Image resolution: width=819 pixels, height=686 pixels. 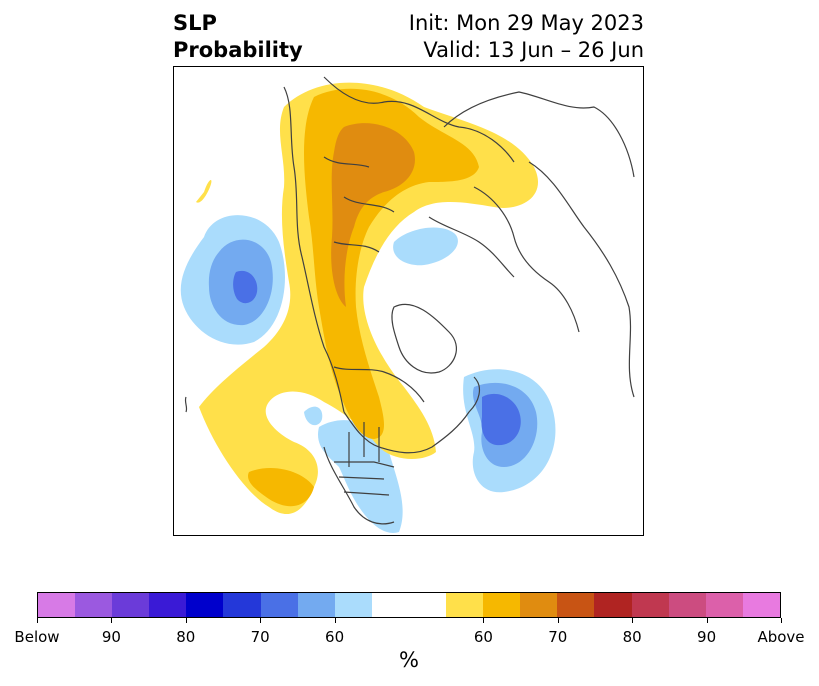 I want to click on title-line-2: Probability, so click(x=238, y=50).